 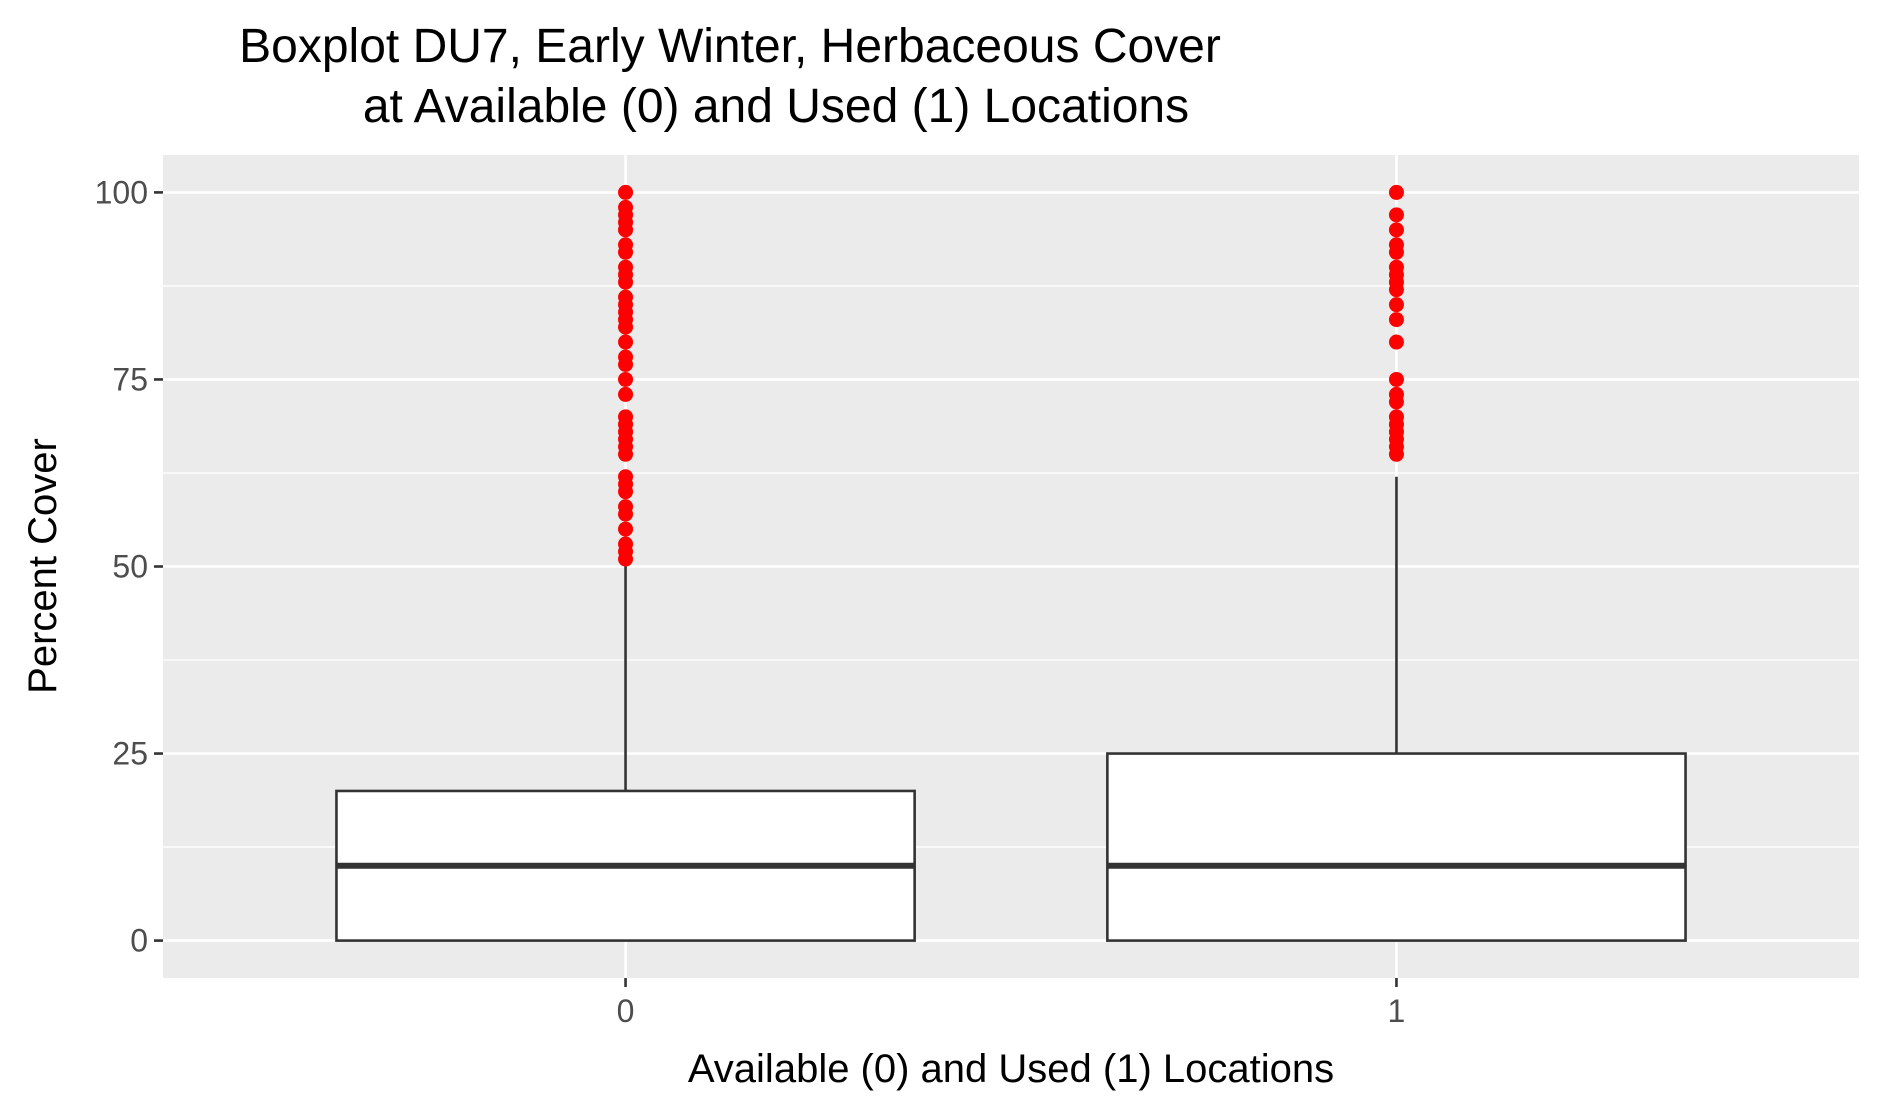 What do you see at coordinates (121, 192) in the screenshot?
I see `y-tick-label: 100` at bounding box center [121, 192].